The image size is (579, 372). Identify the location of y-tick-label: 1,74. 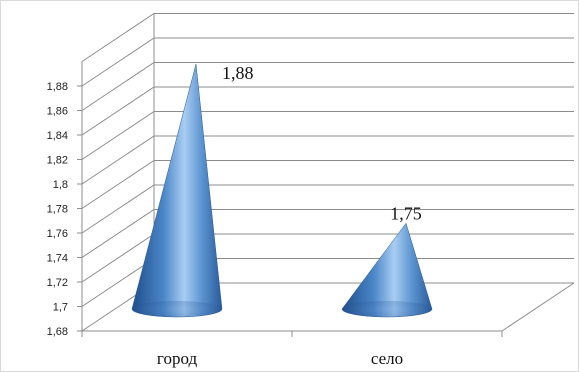
(57, 259).